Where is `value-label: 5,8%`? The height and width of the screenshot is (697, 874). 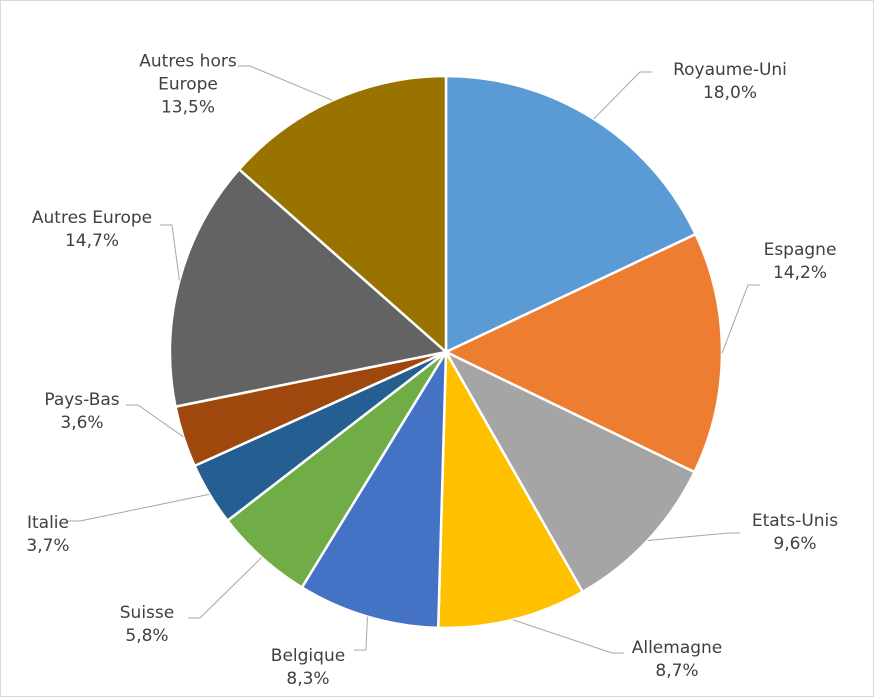
value-label: 5,8% is located at coordinates (147, 636).